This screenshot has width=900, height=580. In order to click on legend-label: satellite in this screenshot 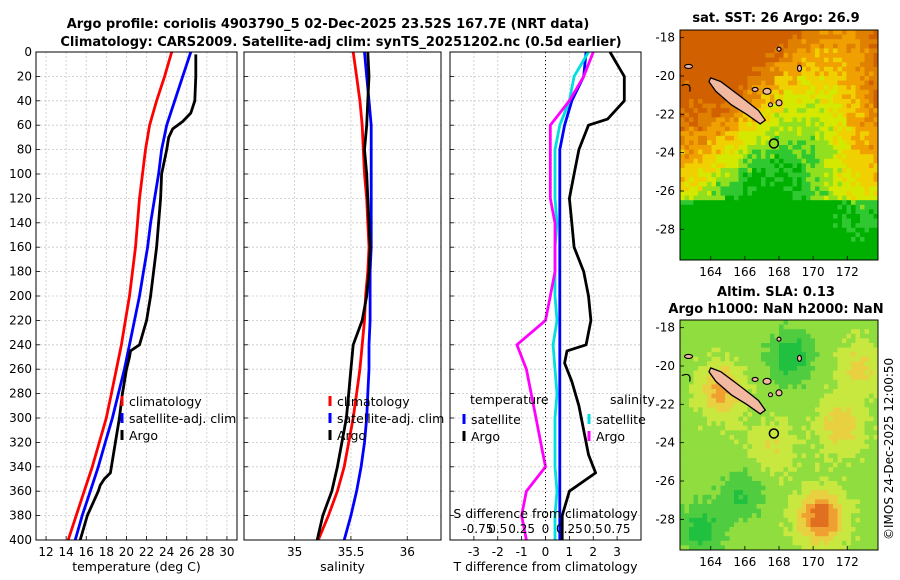, I will do `click(621, 419)`.